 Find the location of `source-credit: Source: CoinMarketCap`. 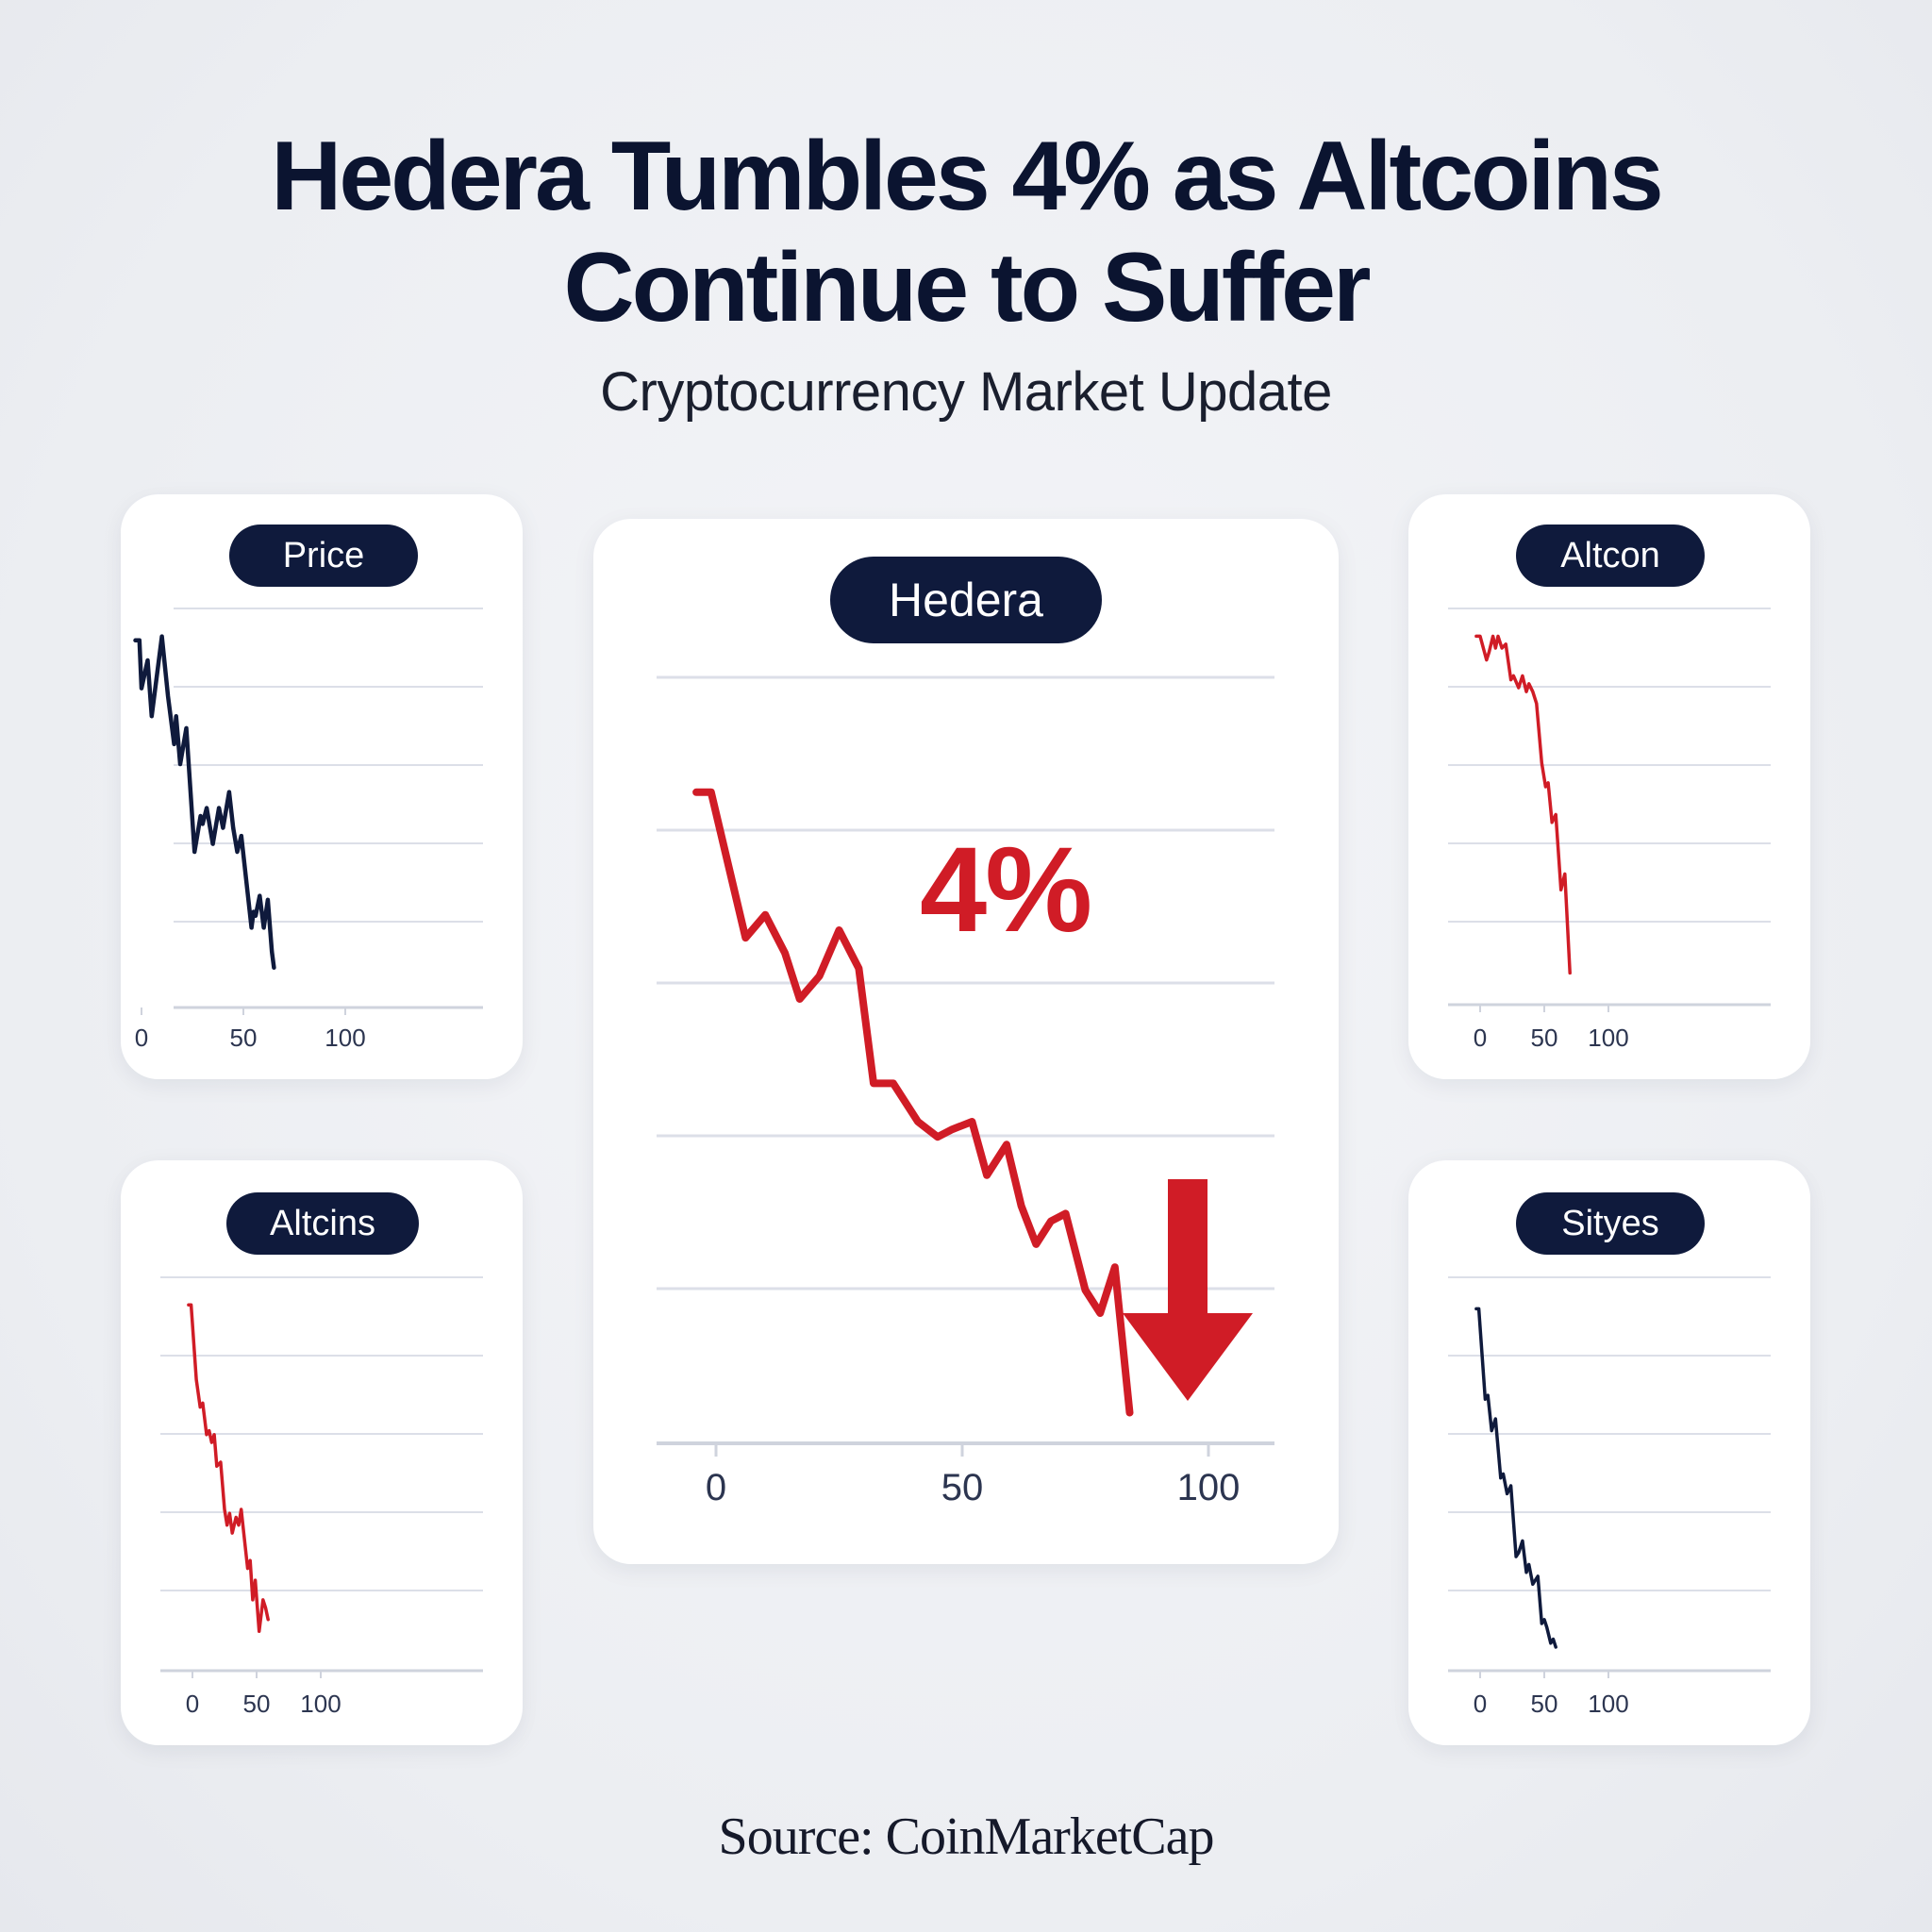

source-credit: Source: CoinMarketCap is located at coordinates (967, 1836).